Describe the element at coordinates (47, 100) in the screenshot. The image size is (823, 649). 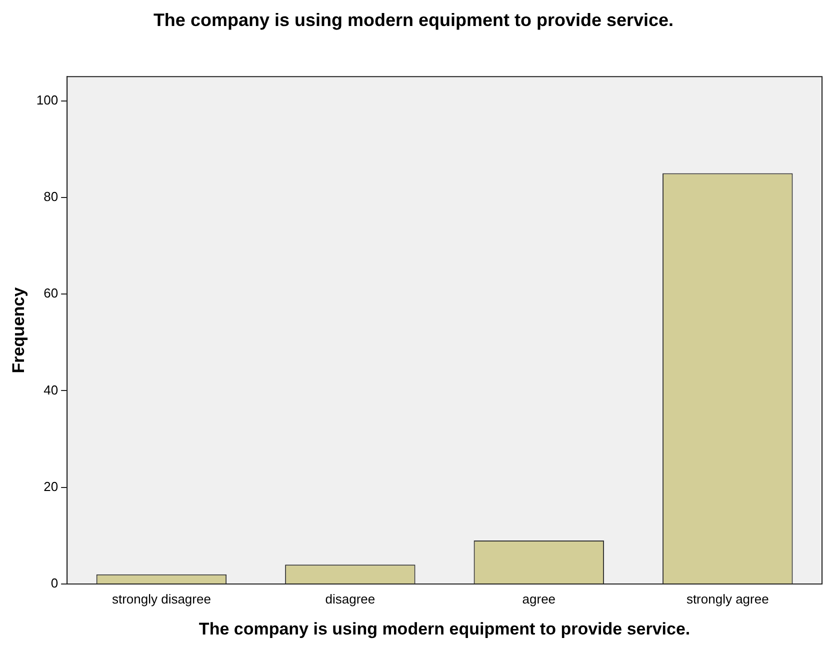
I see `y-tick-label: 100` at that location.